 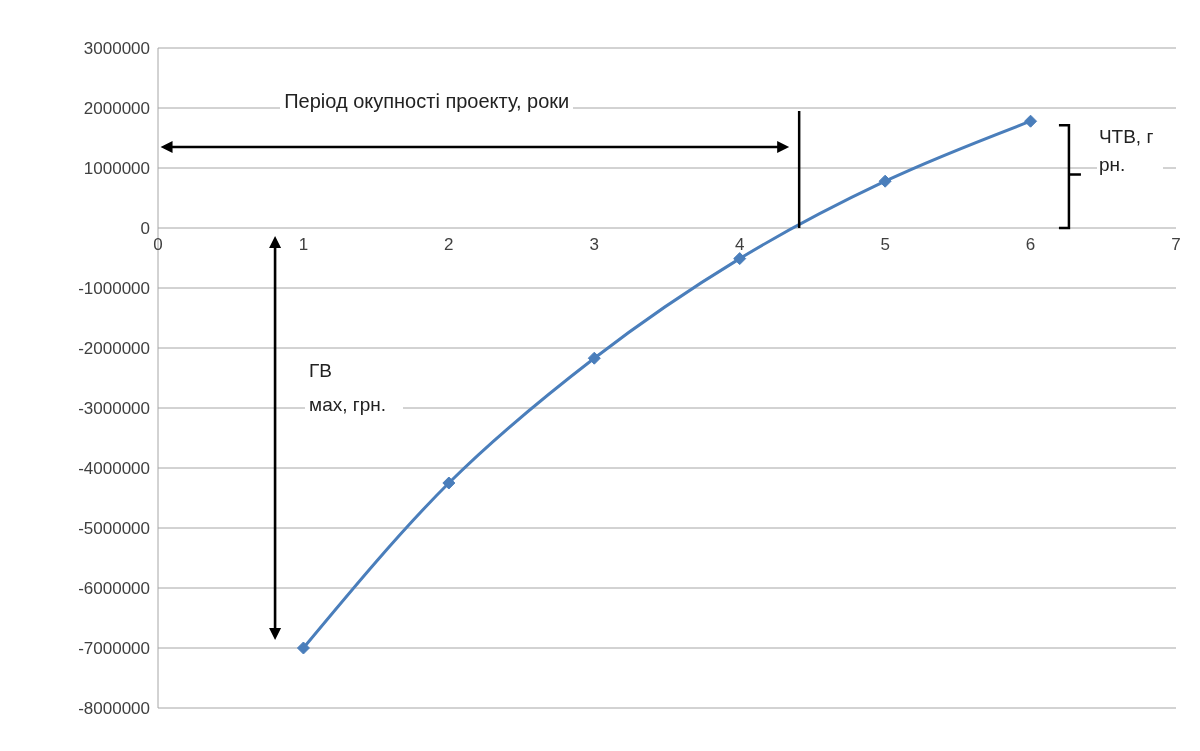 What do you see at coordinates (114, 349) in the screenshot?
I see `y-tick-label: -2000000` at bounding box center [114, 349].